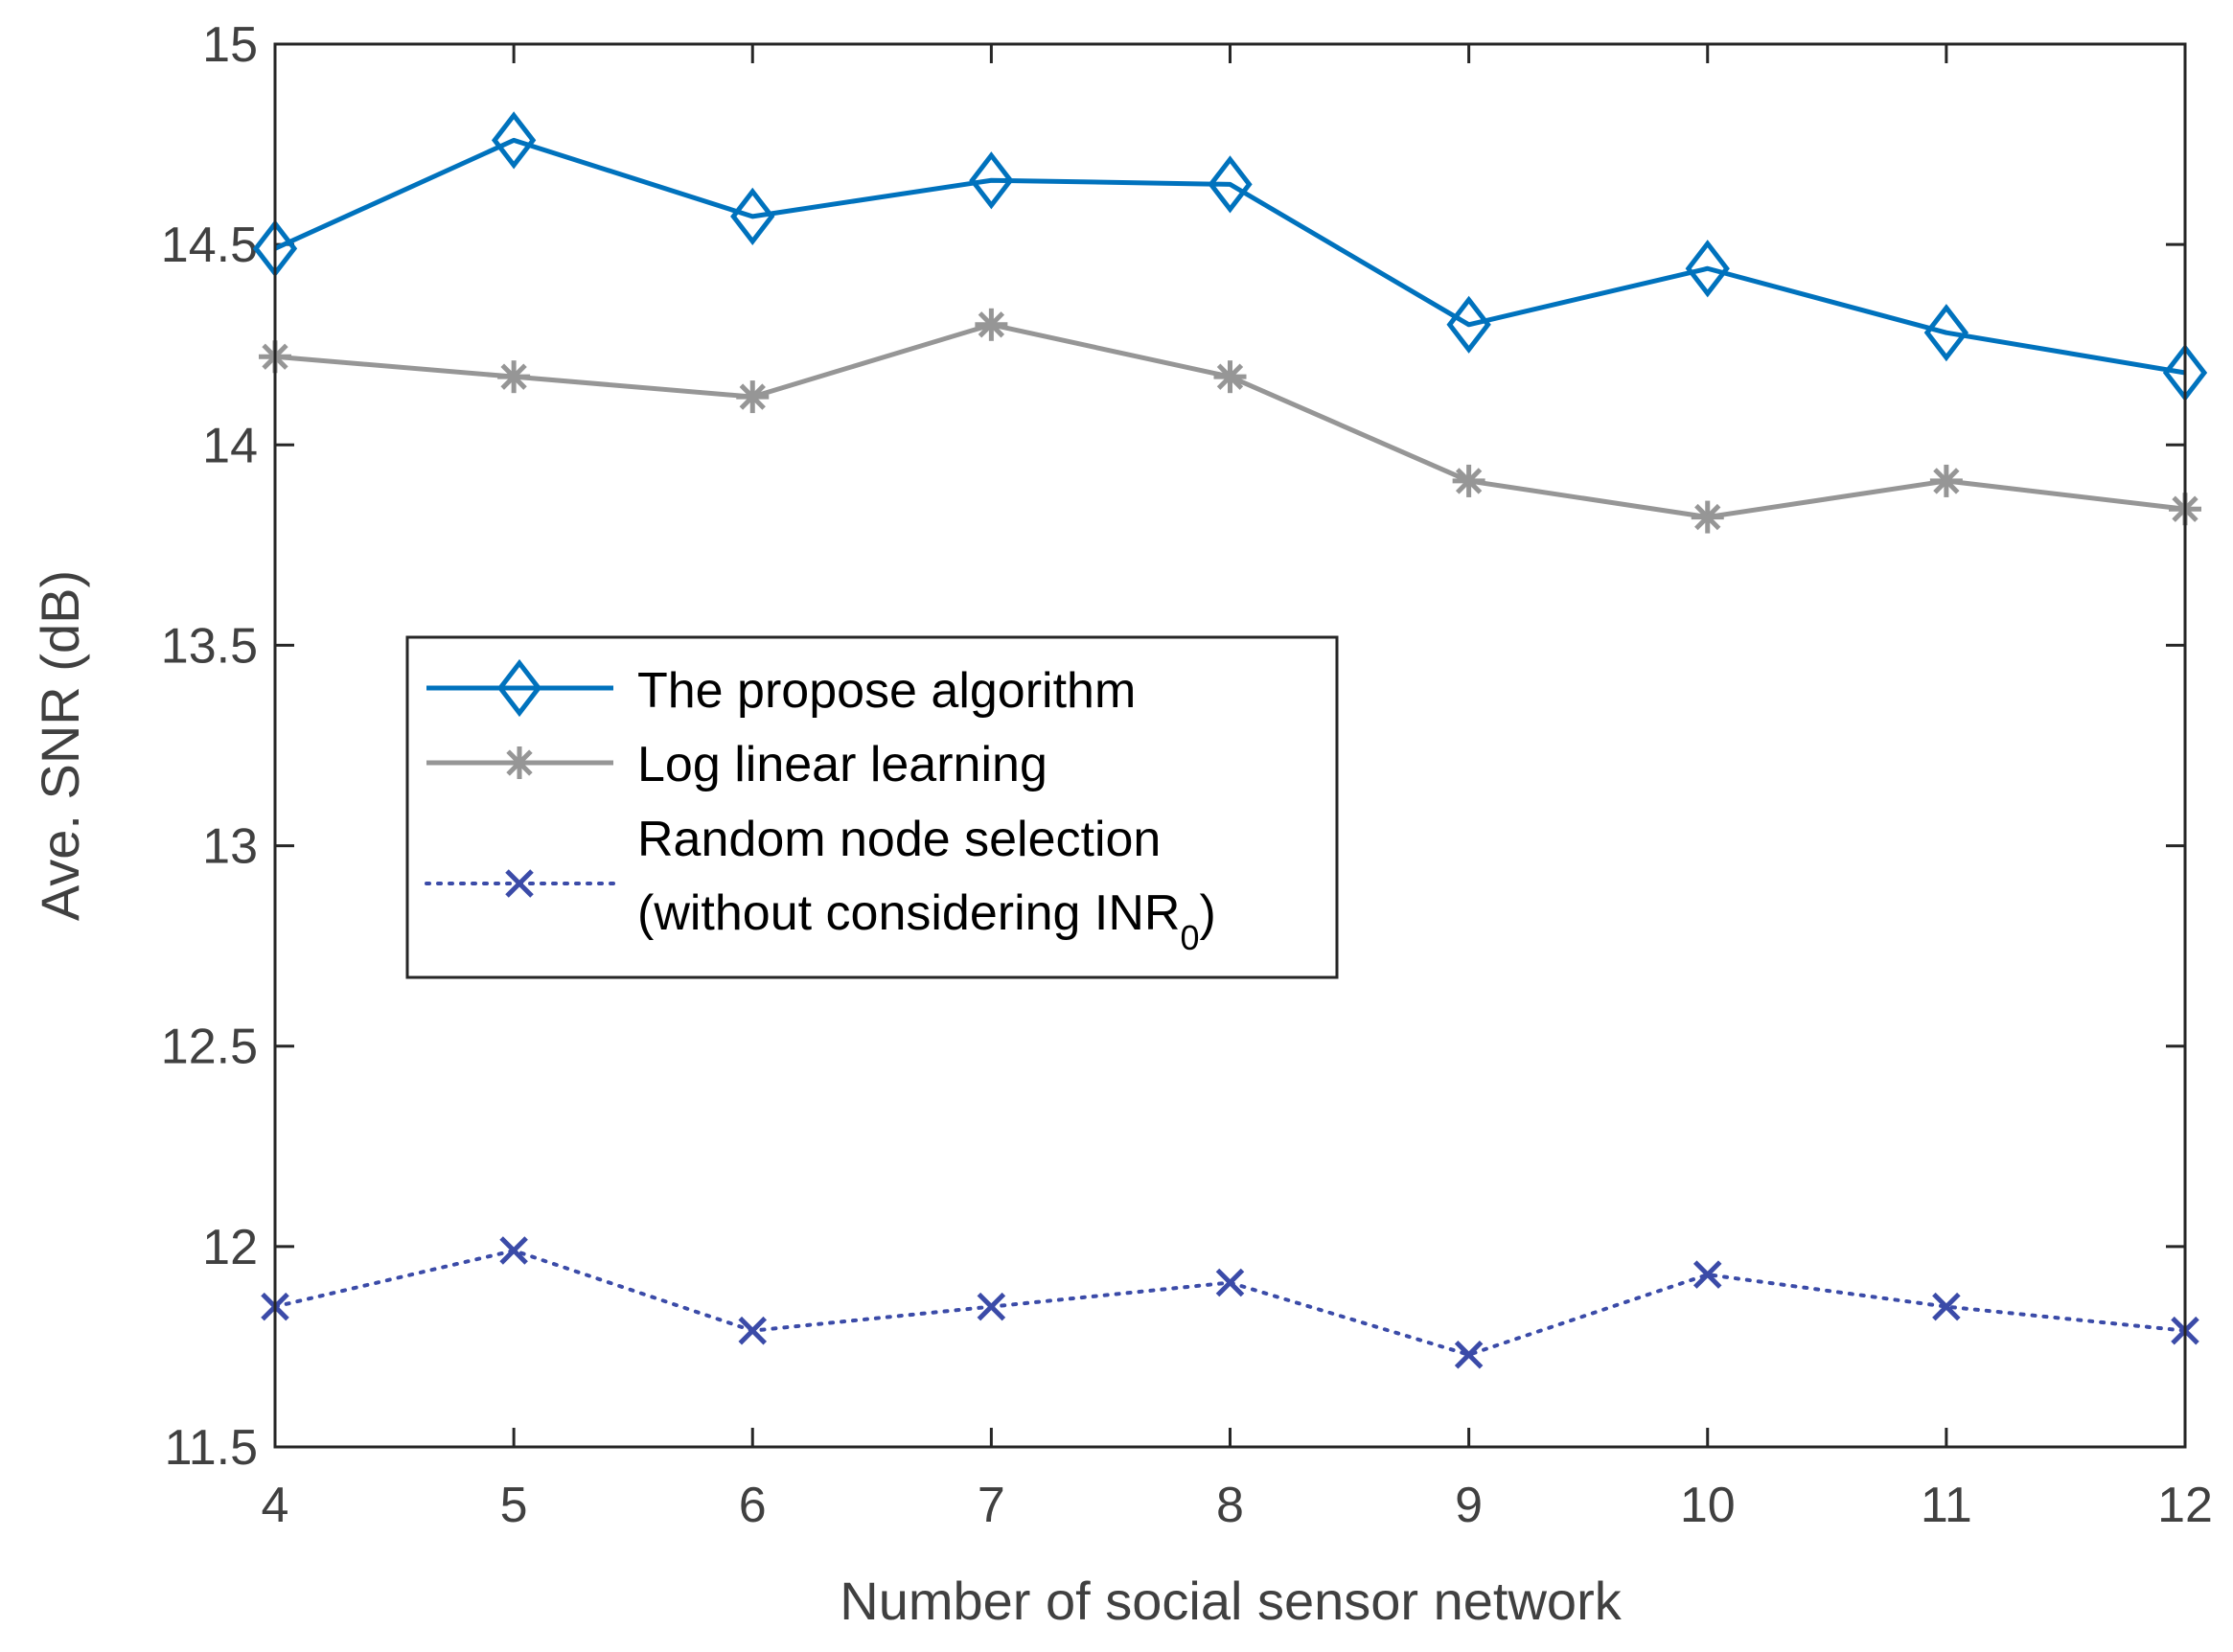 The width and height of the screenshot is (2233, 1652). I want to click on y-tick-label: 11.5, so click(211, 1448).